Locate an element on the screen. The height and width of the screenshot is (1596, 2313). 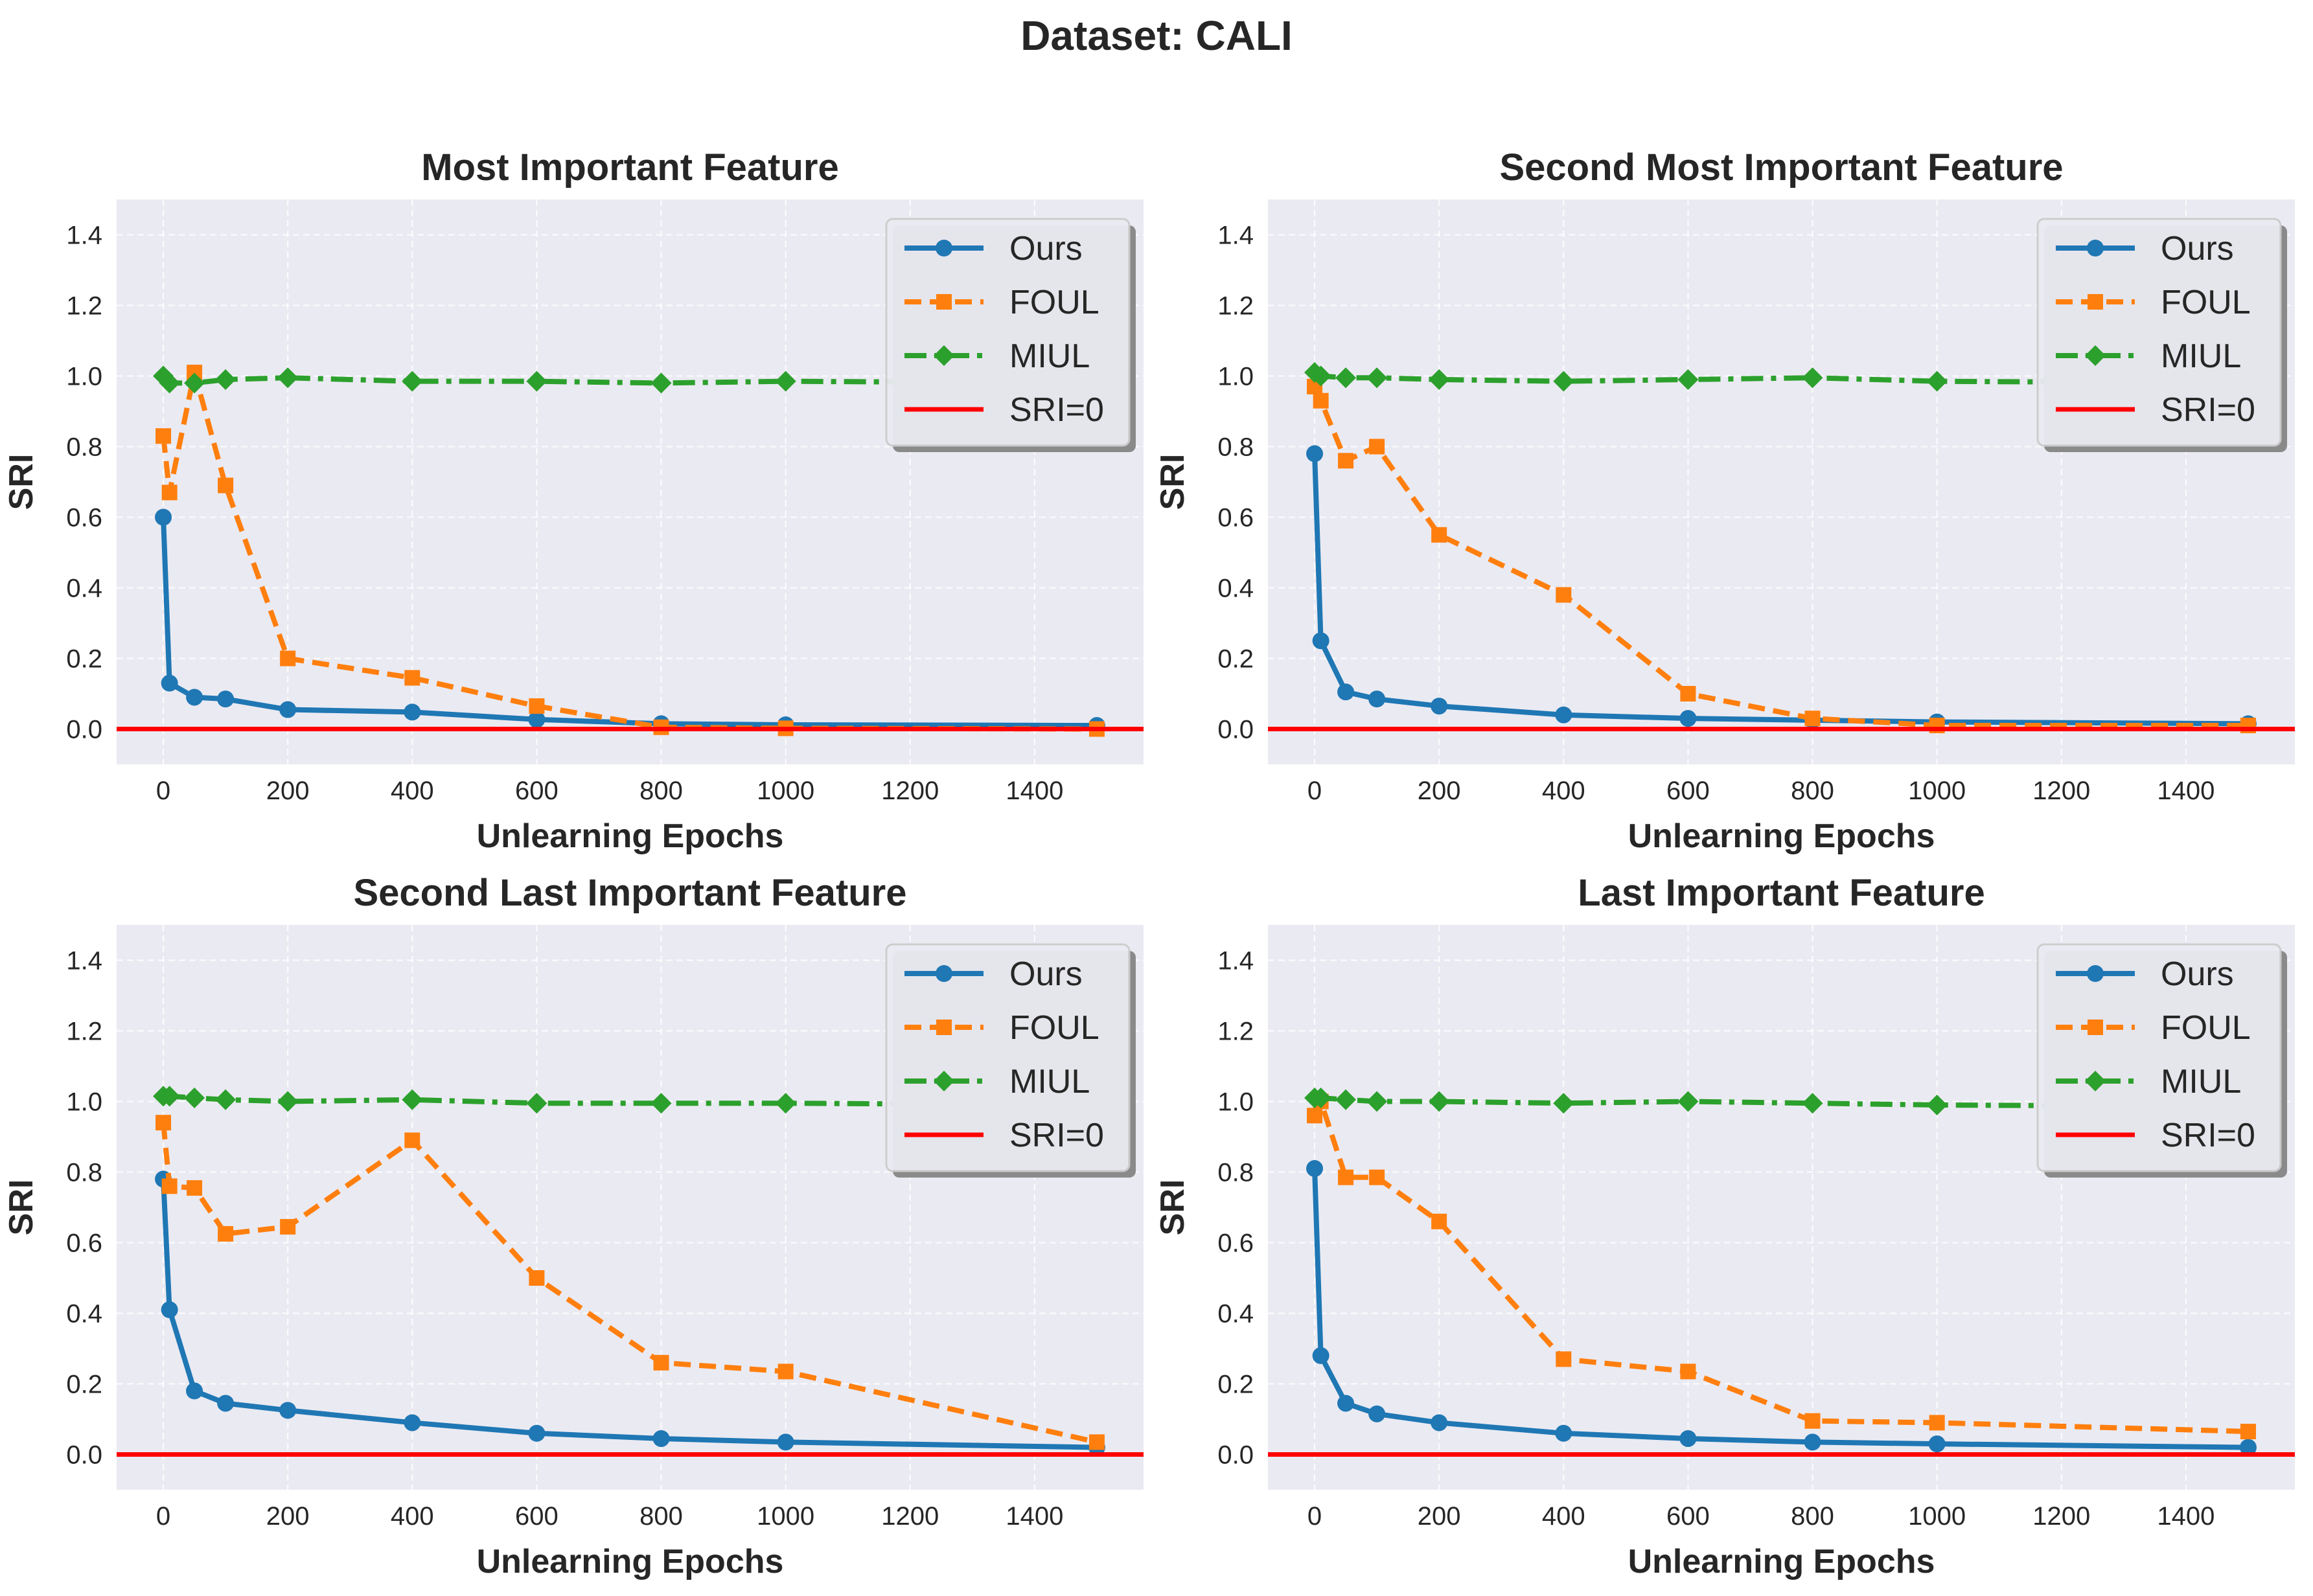
legend-label: MIUL is located at coordinates (2201, 1081).